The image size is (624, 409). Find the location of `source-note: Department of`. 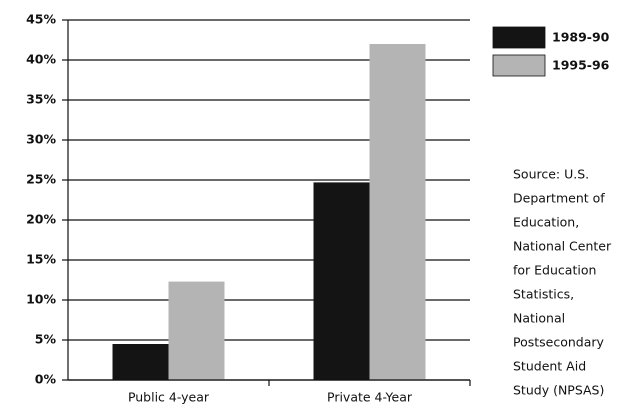

source-note: Department of is located at coordinates (559, 198).